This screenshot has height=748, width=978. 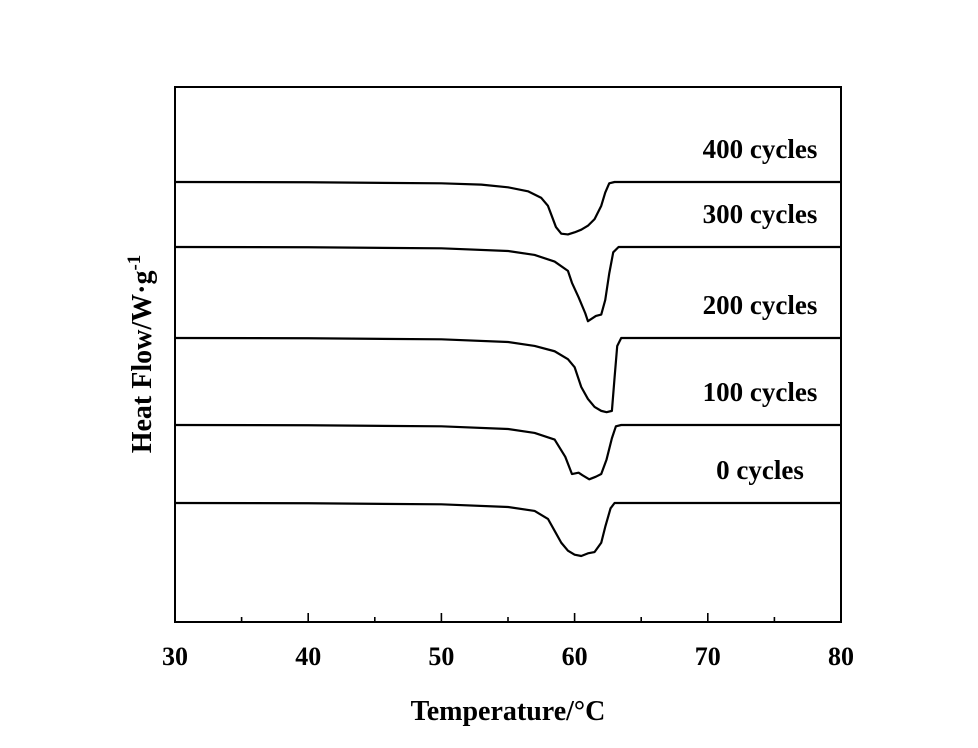 I want to click on x-tick-label-40: 40, so click(x=308, y=656).